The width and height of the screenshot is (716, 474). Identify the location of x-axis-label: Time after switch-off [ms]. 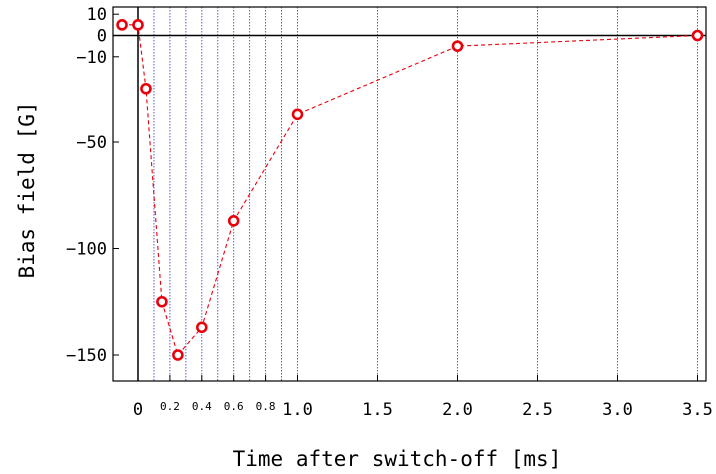
(397, 459).